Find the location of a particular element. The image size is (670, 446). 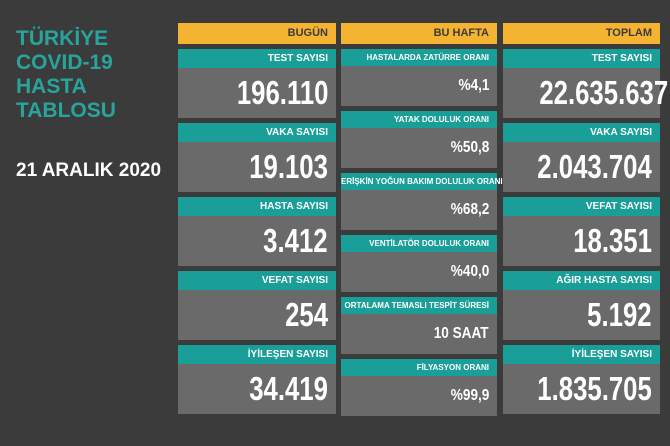

value-text: %68,2 is located at coordinates (469, 209).